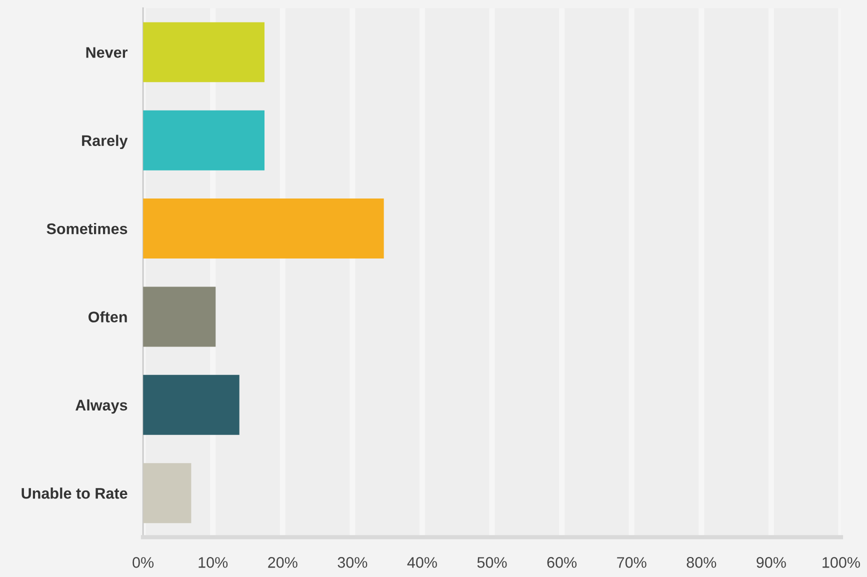  What do you see at coordinates (102, 406) in the screenshot?
I see `y-tick-label: Always` at bounding box center [102, 406].